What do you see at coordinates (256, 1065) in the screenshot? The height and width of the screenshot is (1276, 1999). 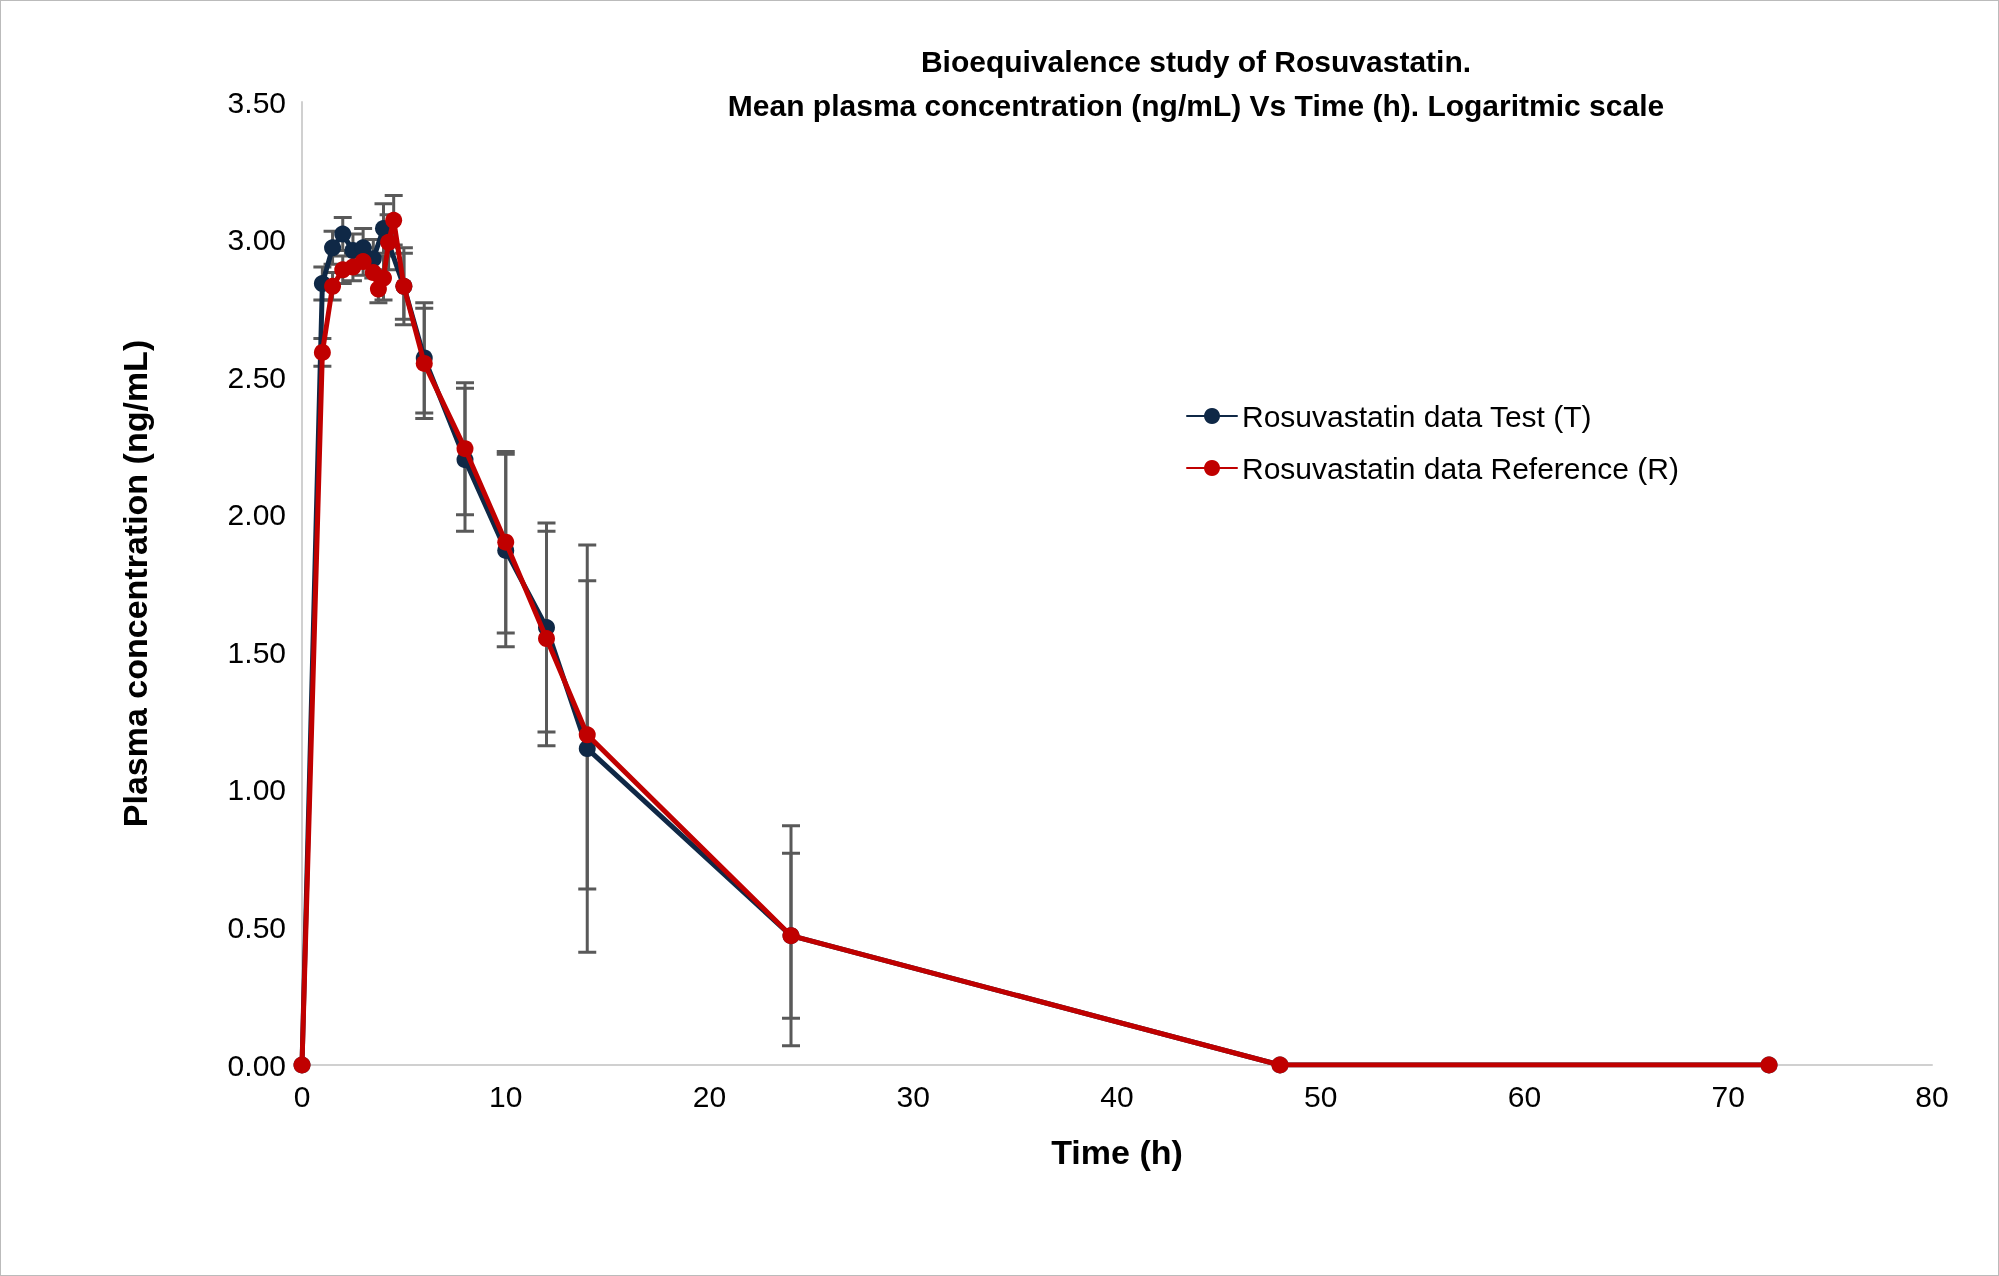 I see `y-tick-label: 0.00` at bounding box center [256, 1065].